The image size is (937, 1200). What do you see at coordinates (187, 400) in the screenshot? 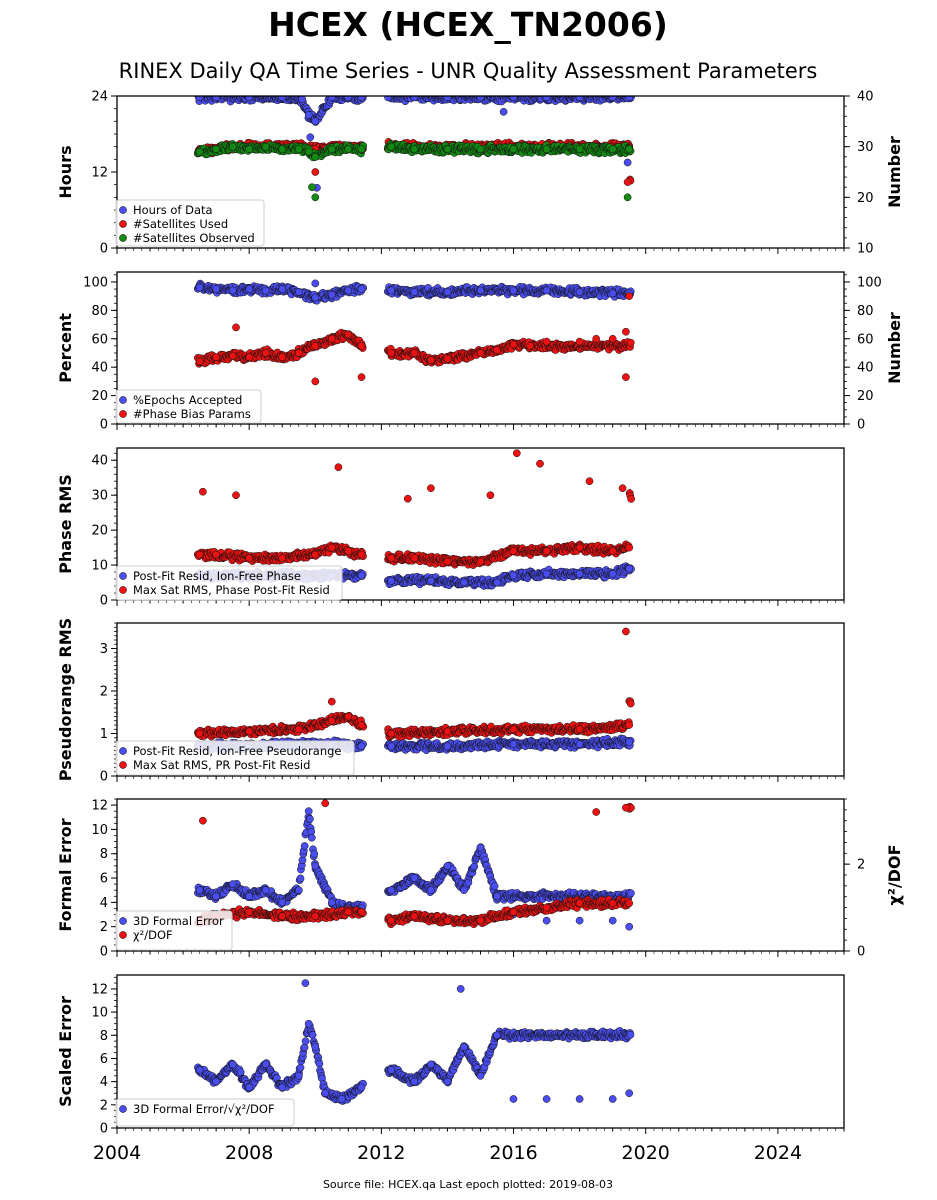
I see `legend-label: %Epochs Accepted` at bounding box center [187, 400].